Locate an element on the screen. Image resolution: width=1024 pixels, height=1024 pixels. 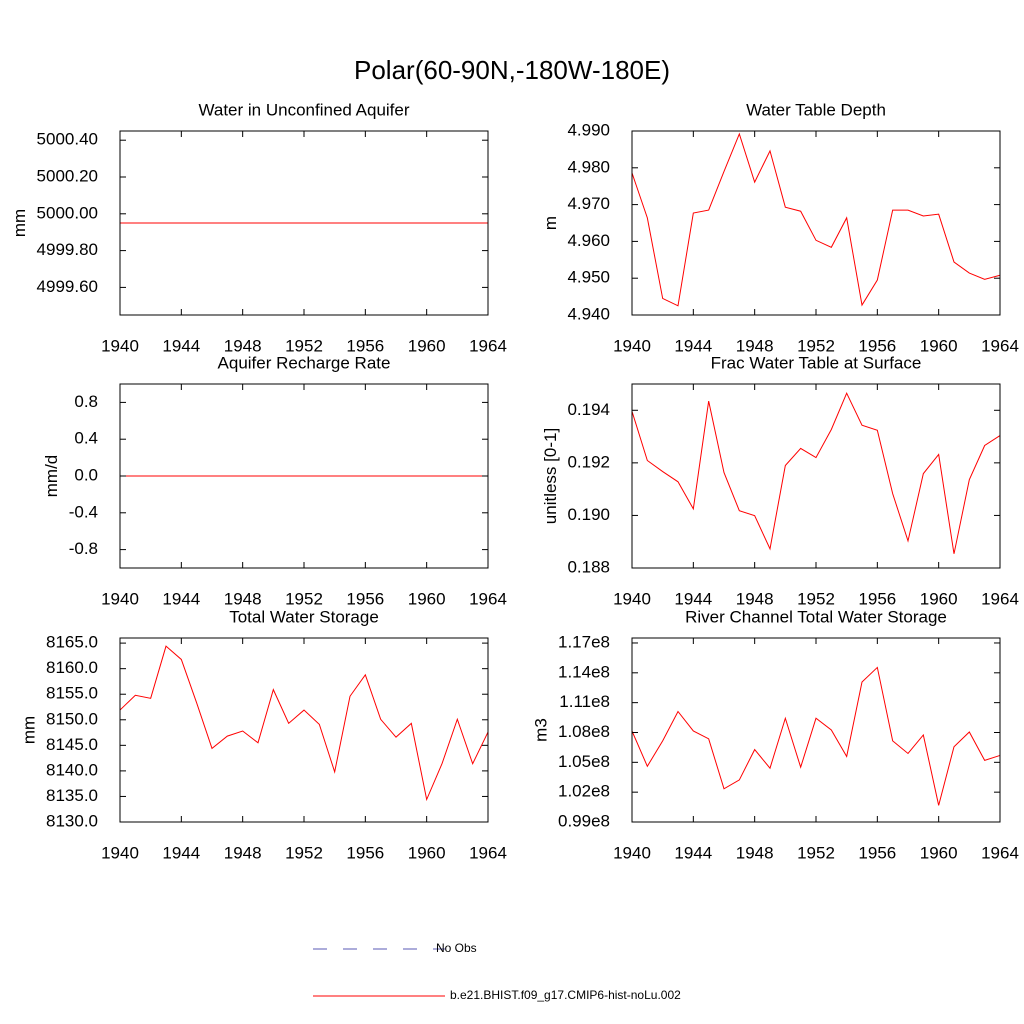
y-axis-label: m3 is located at coordinates (540, 730).